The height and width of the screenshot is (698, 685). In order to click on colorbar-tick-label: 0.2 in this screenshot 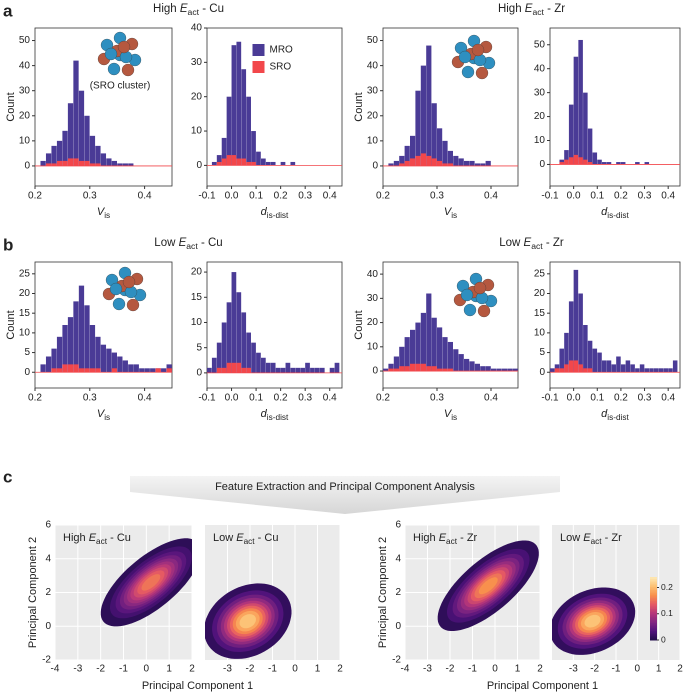, I will do `click(667, 587)`.